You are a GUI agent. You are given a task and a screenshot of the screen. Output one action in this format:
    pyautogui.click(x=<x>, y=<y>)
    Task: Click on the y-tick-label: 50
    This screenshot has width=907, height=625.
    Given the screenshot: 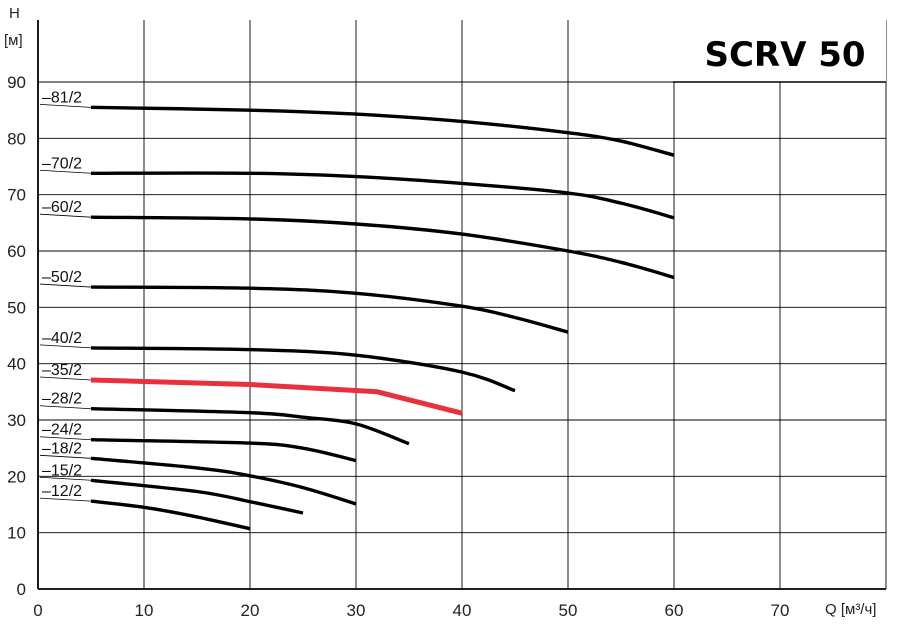 What is the action you would take?
    pyautogui.click(x=16, y=307)
    